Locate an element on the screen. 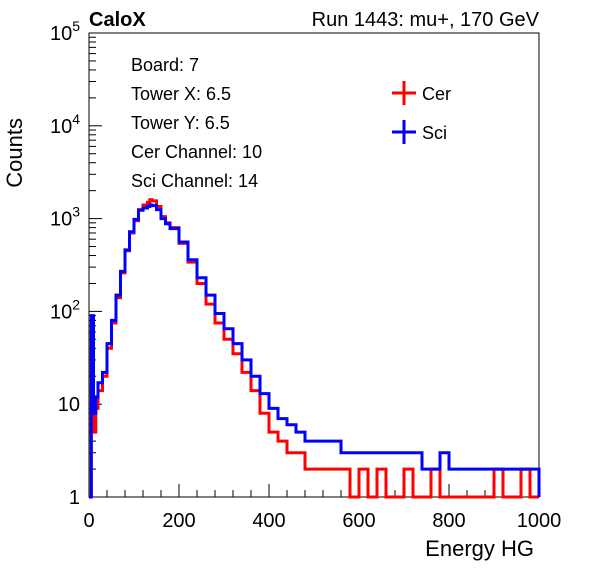 This screenshot has height=572, width=596. info-board: Board: 7 is located at coordinates (165, 65).